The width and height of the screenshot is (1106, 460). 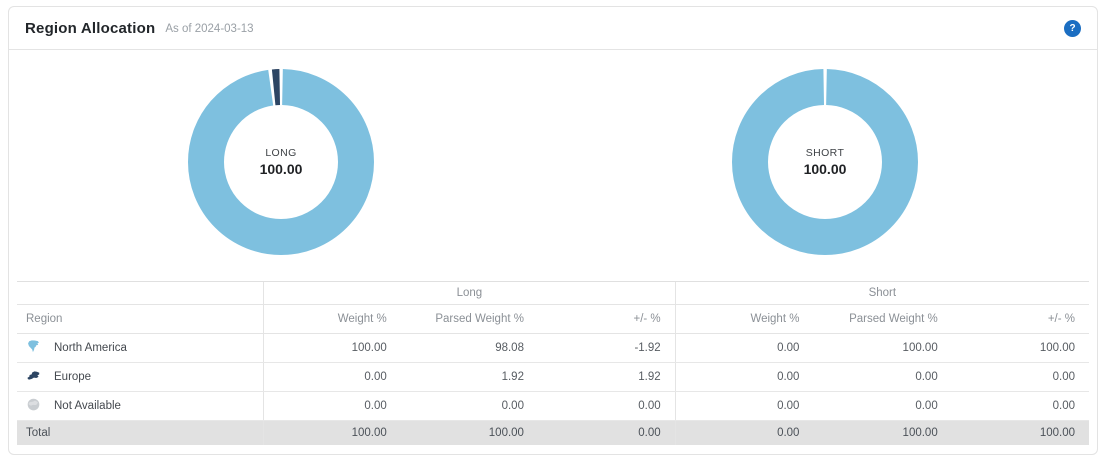 What do you see at coordinates (73, 377) in the screenshot?
I see `region-label: Europe` at bounding box center [73, 377].